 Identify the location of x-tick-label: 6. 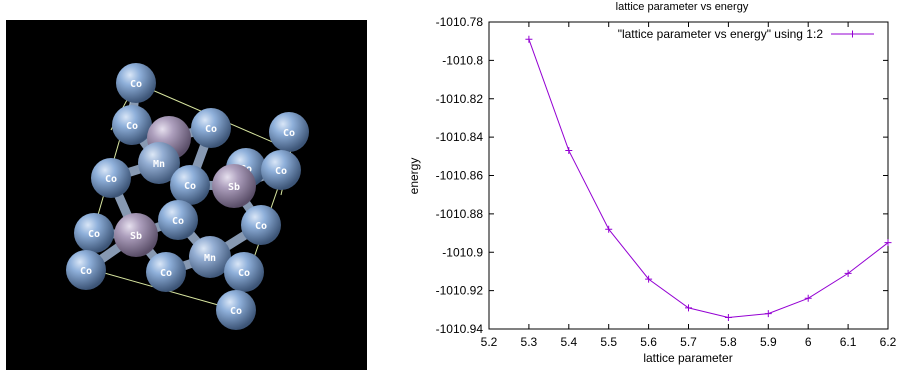
(808, 342).